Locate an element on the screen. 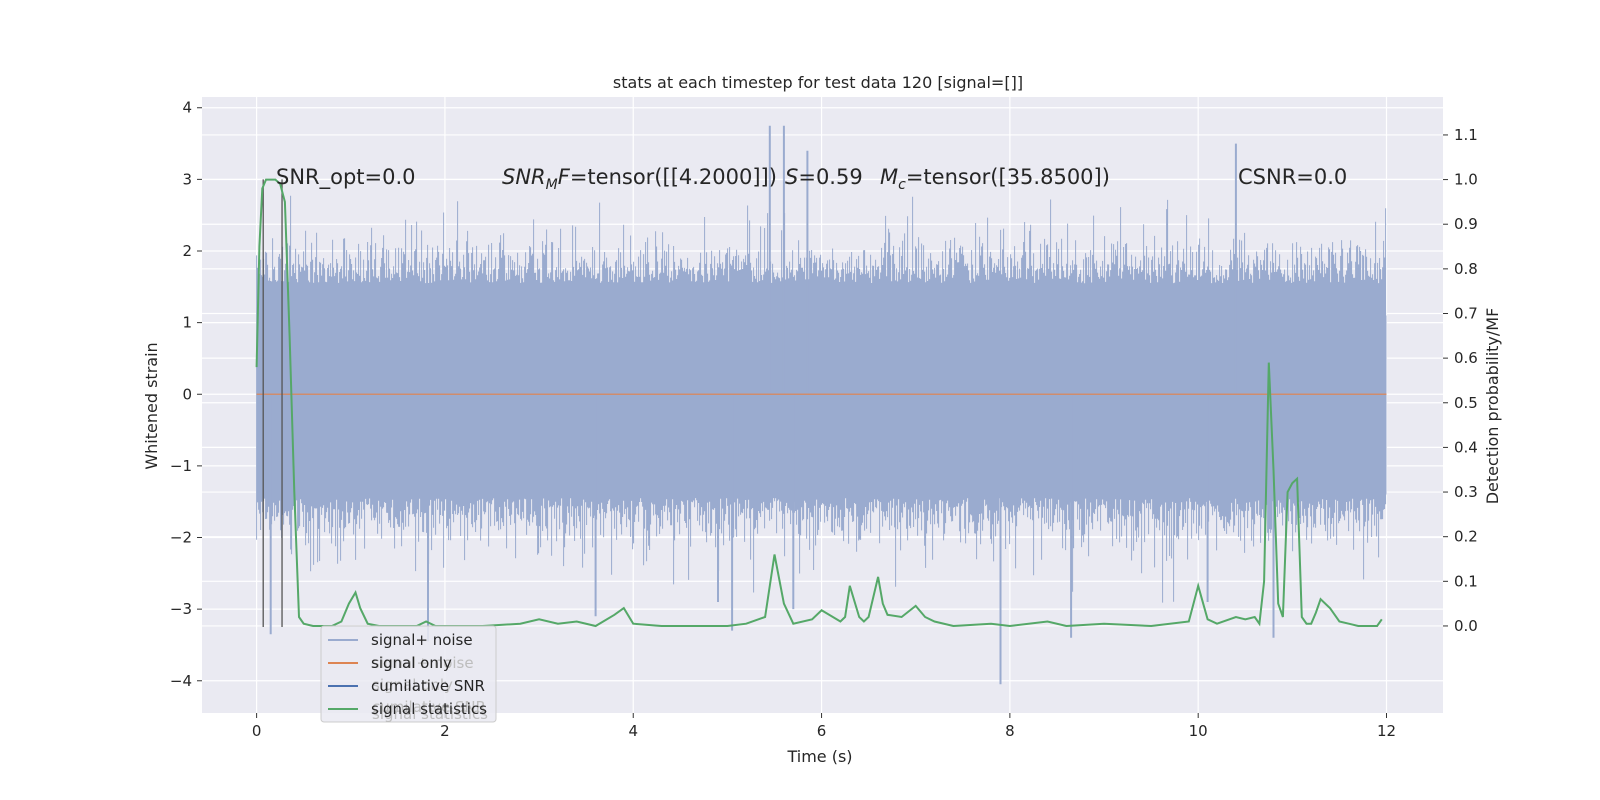 This screenshot has height=800, width=1600. y2-tick-label-6: 0.6 is located at coordinates (1466, 358).